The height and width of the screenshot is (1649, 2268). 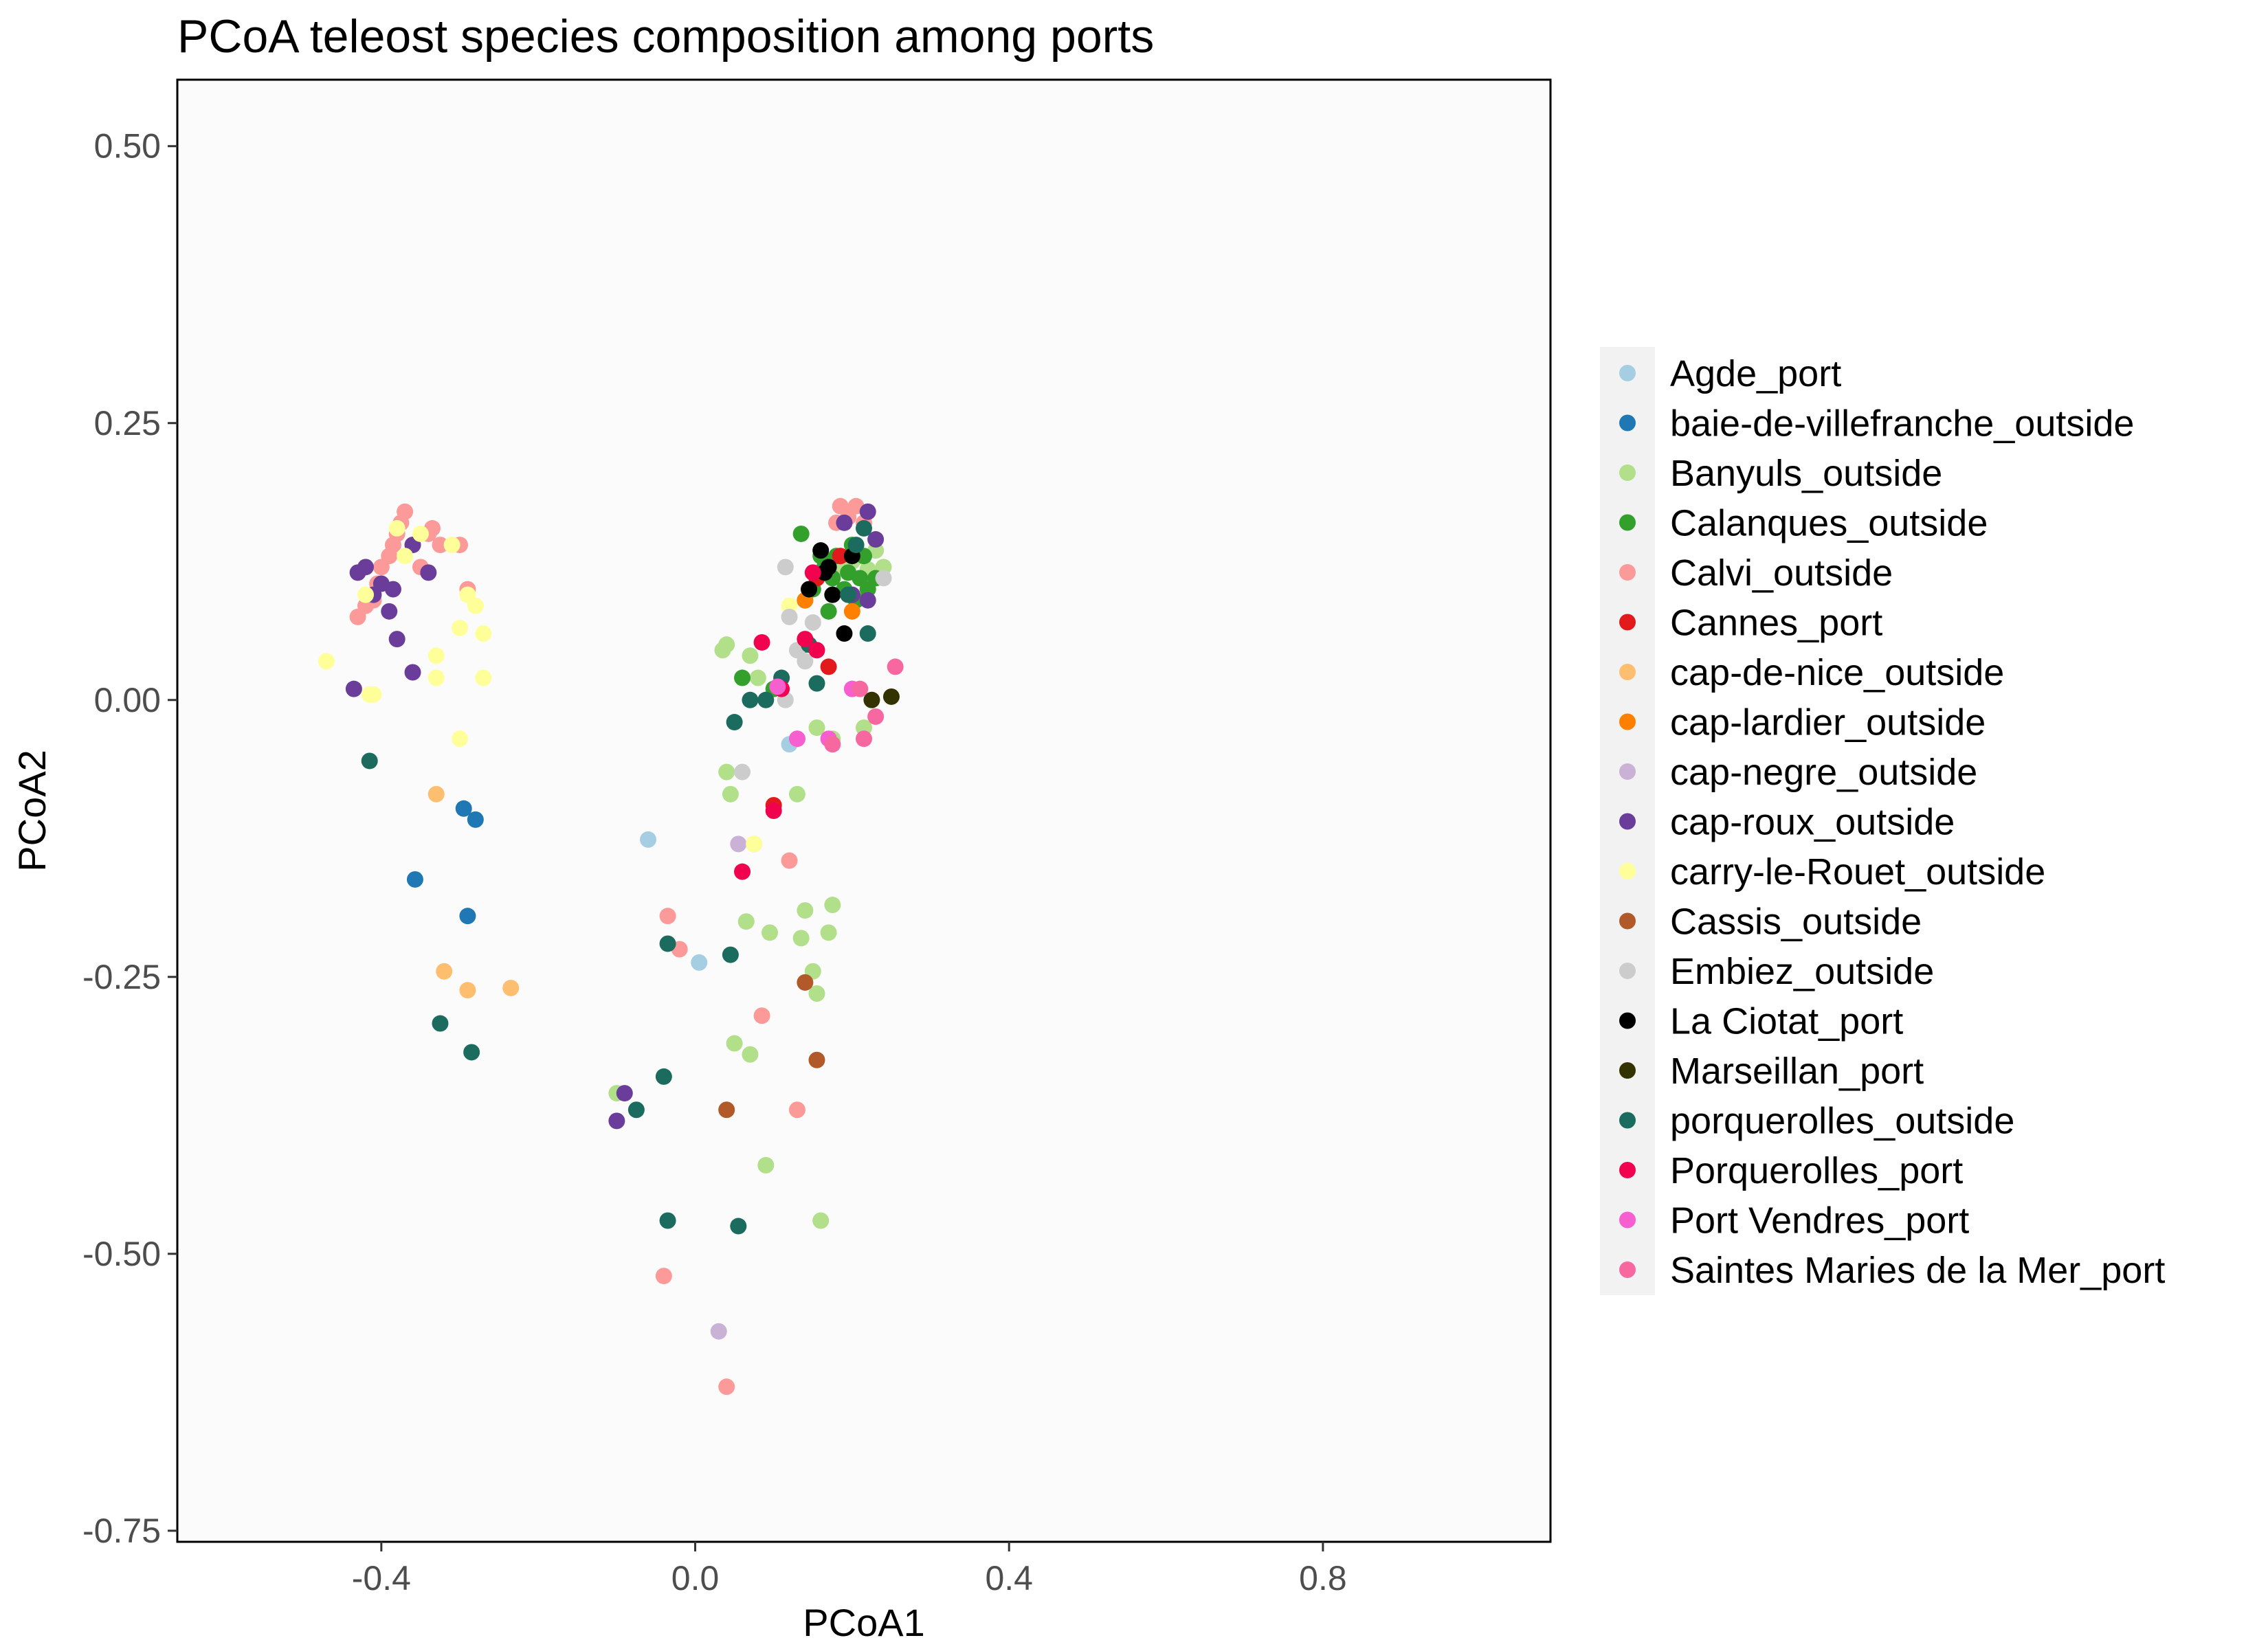 I want to click on legend-key-cap-de-nice-outside, so click(x=1627, y=672).